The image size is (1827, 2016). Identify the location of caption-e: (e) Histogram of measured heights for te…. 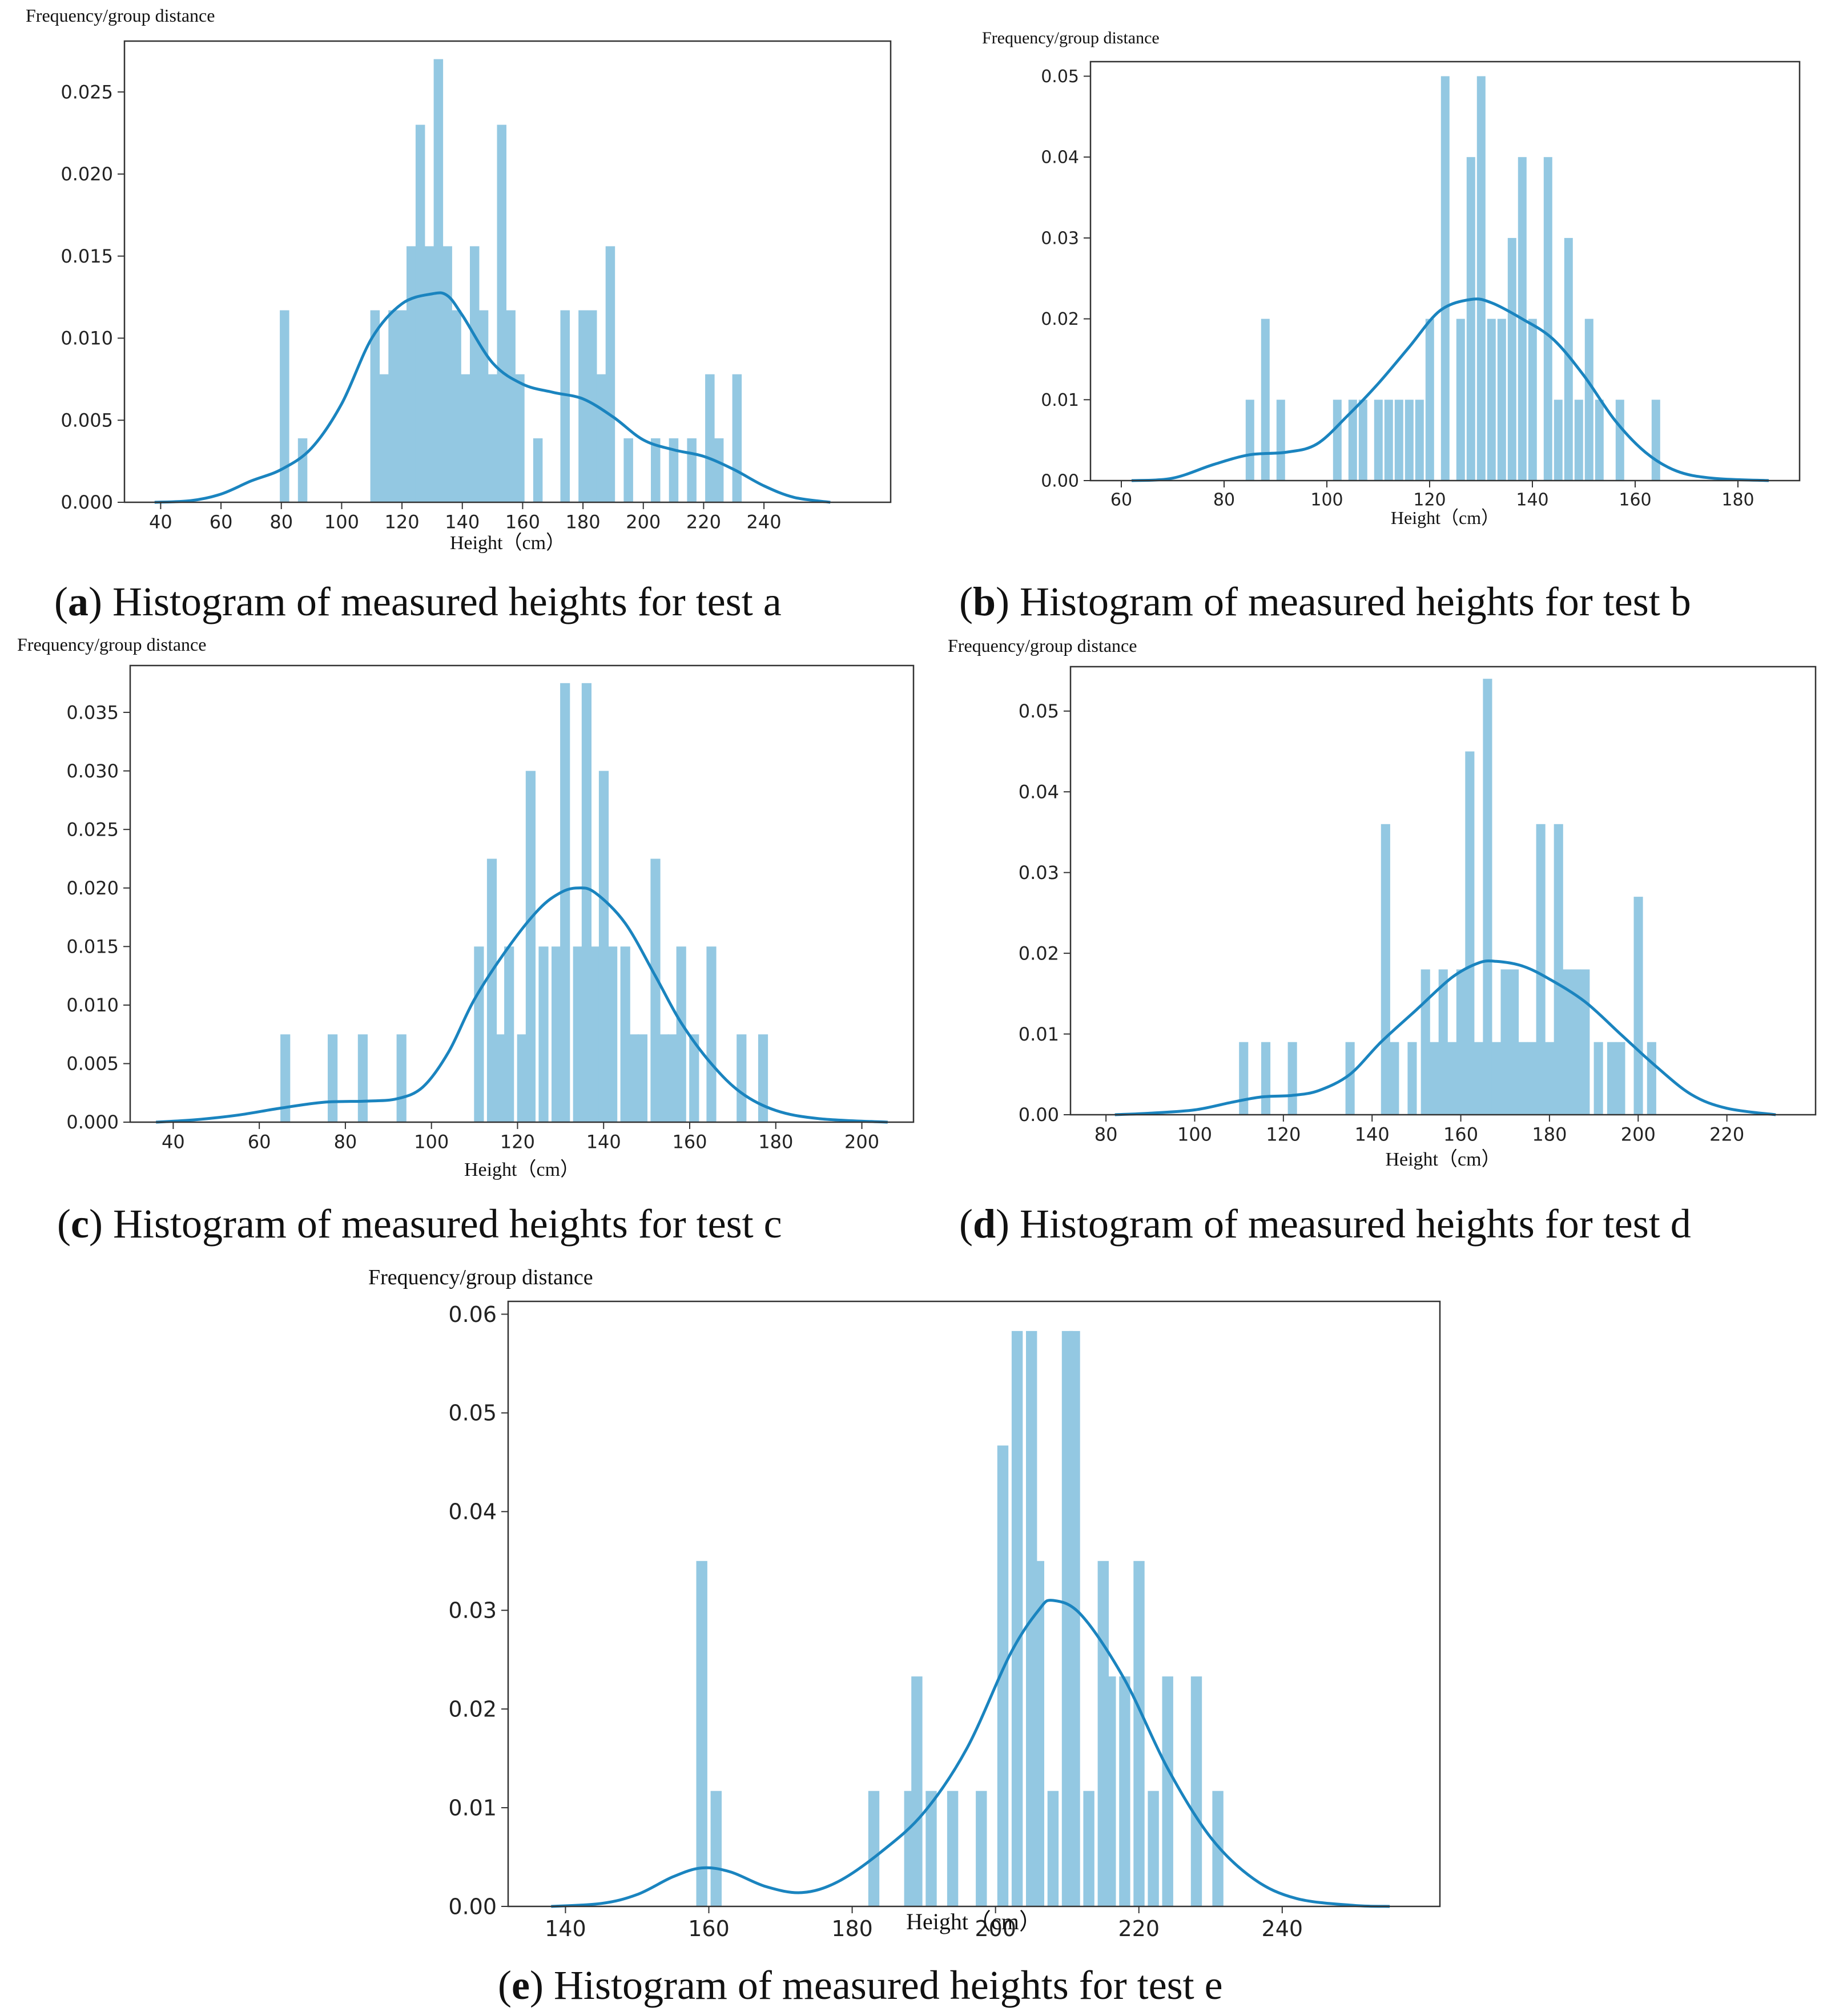
(860, 1985).